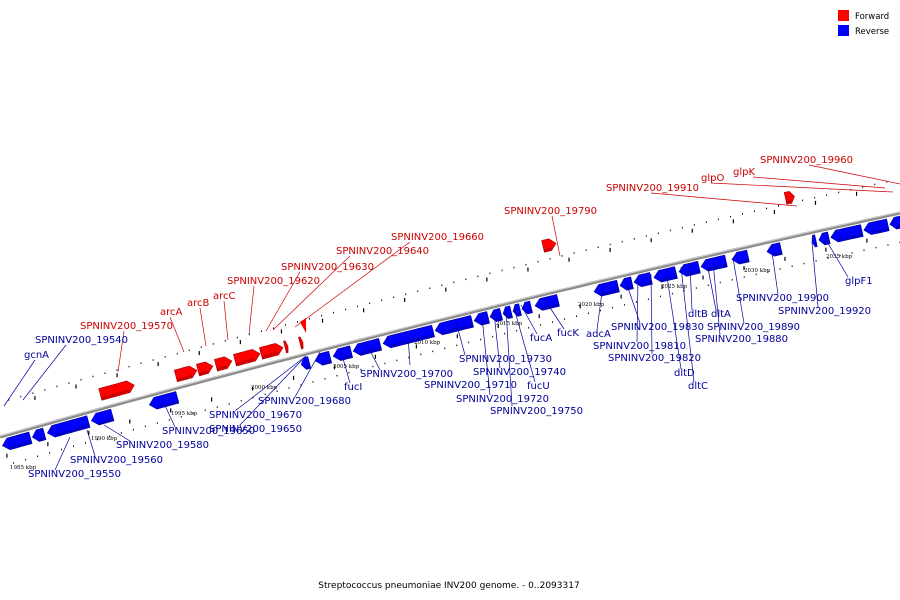 Image resolution: width=900 pixels, height=600 pixels. I want to click on scale-label: 2025 kbp, so click(674, 287).